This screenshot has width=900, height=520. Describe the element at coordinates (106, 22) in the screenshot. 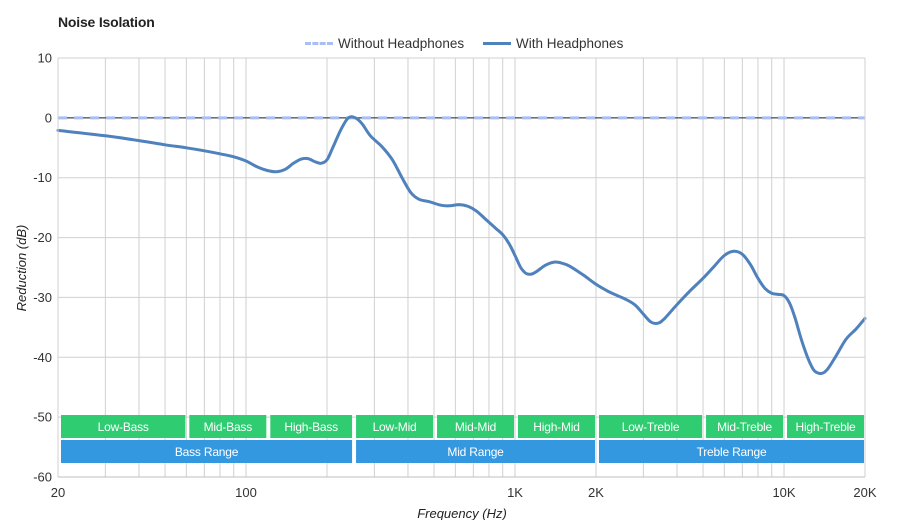

I see `chart-title: Noise Isolation` at that location.